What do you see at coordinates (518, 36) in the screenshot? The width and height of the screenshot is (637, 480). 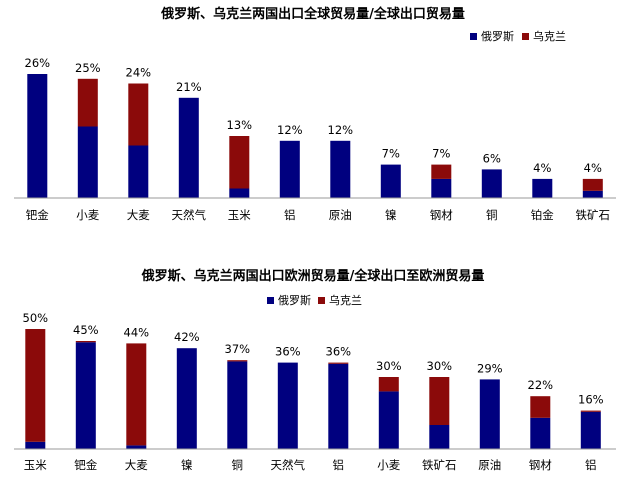 I see `chart-1-legend: 俄罗斯 乌克兰` at bounding box center [518, 36].